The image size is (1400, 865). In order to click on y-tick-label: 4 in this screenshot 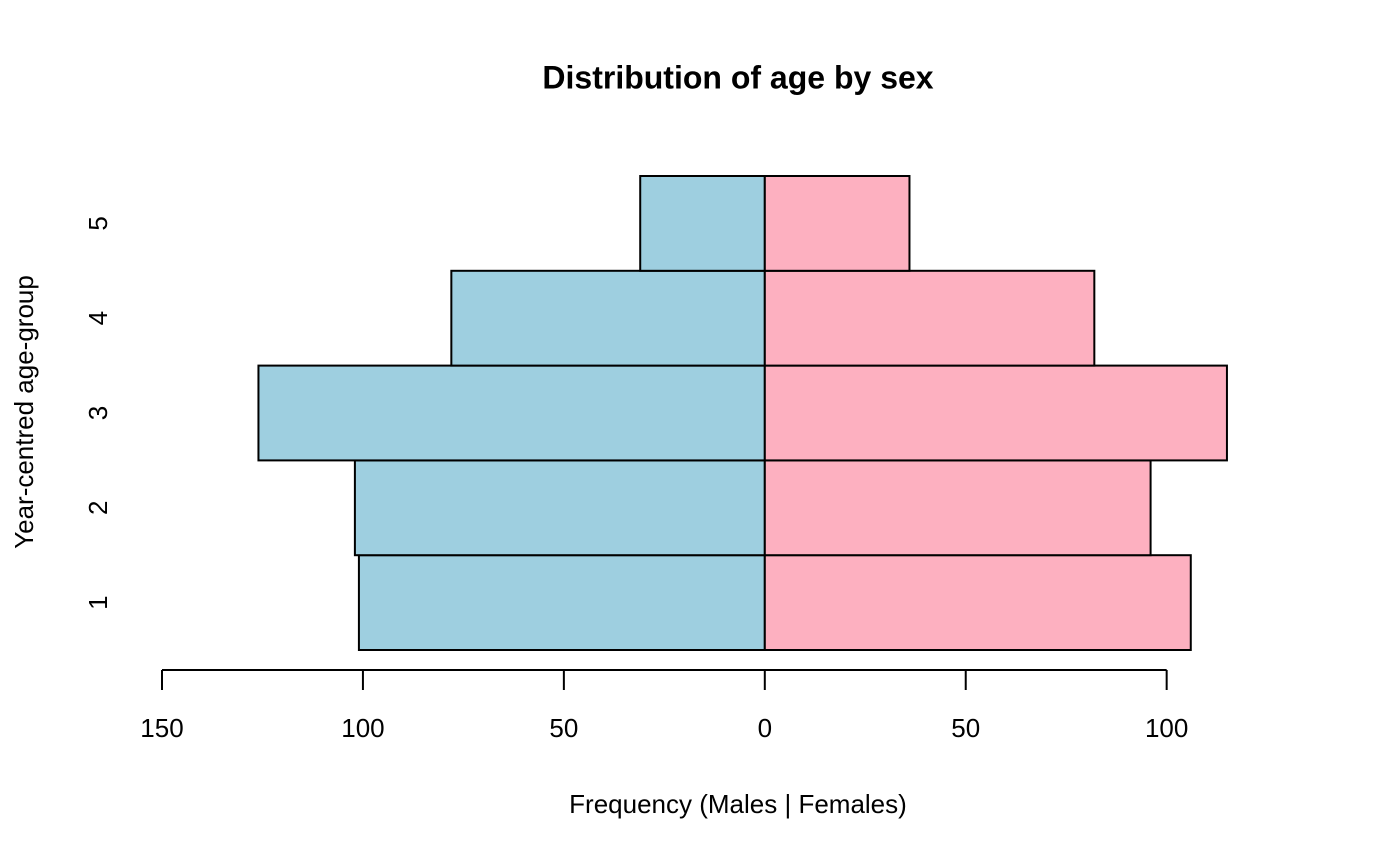, I will do `click(98, 318)`.